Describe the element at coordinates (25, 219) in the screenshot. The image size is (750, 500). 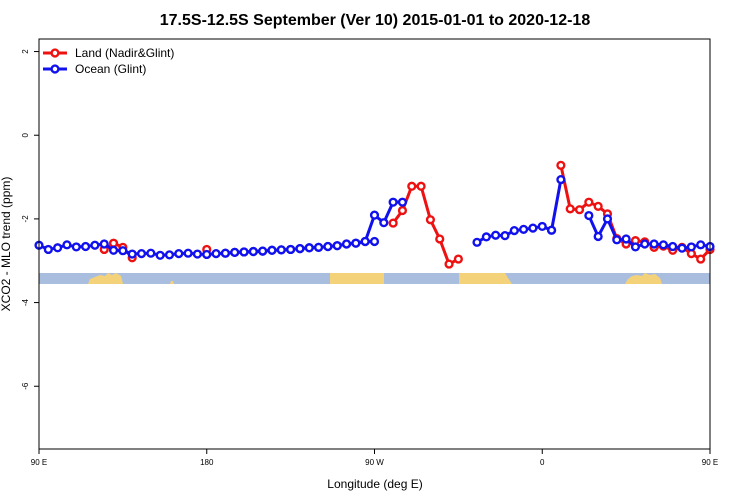
I see `y-tick-label: -2` at that location.